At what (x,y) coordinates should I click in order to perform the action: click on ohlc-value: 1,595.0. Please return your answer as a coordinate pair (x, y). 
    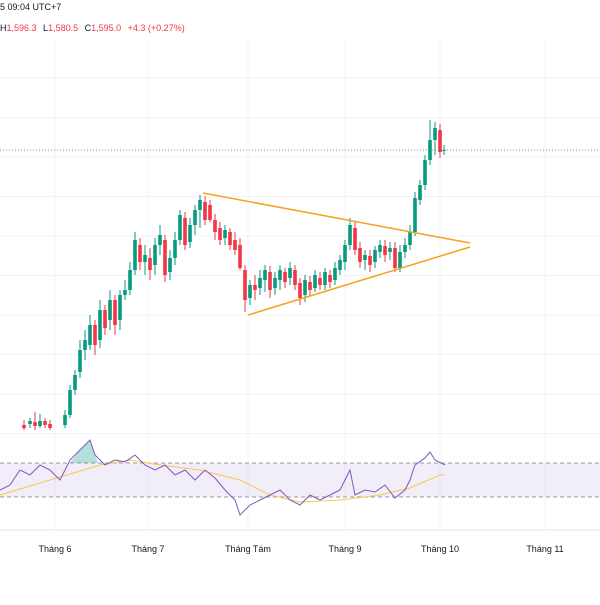
    Looking at the image, I should click on (106, 28).